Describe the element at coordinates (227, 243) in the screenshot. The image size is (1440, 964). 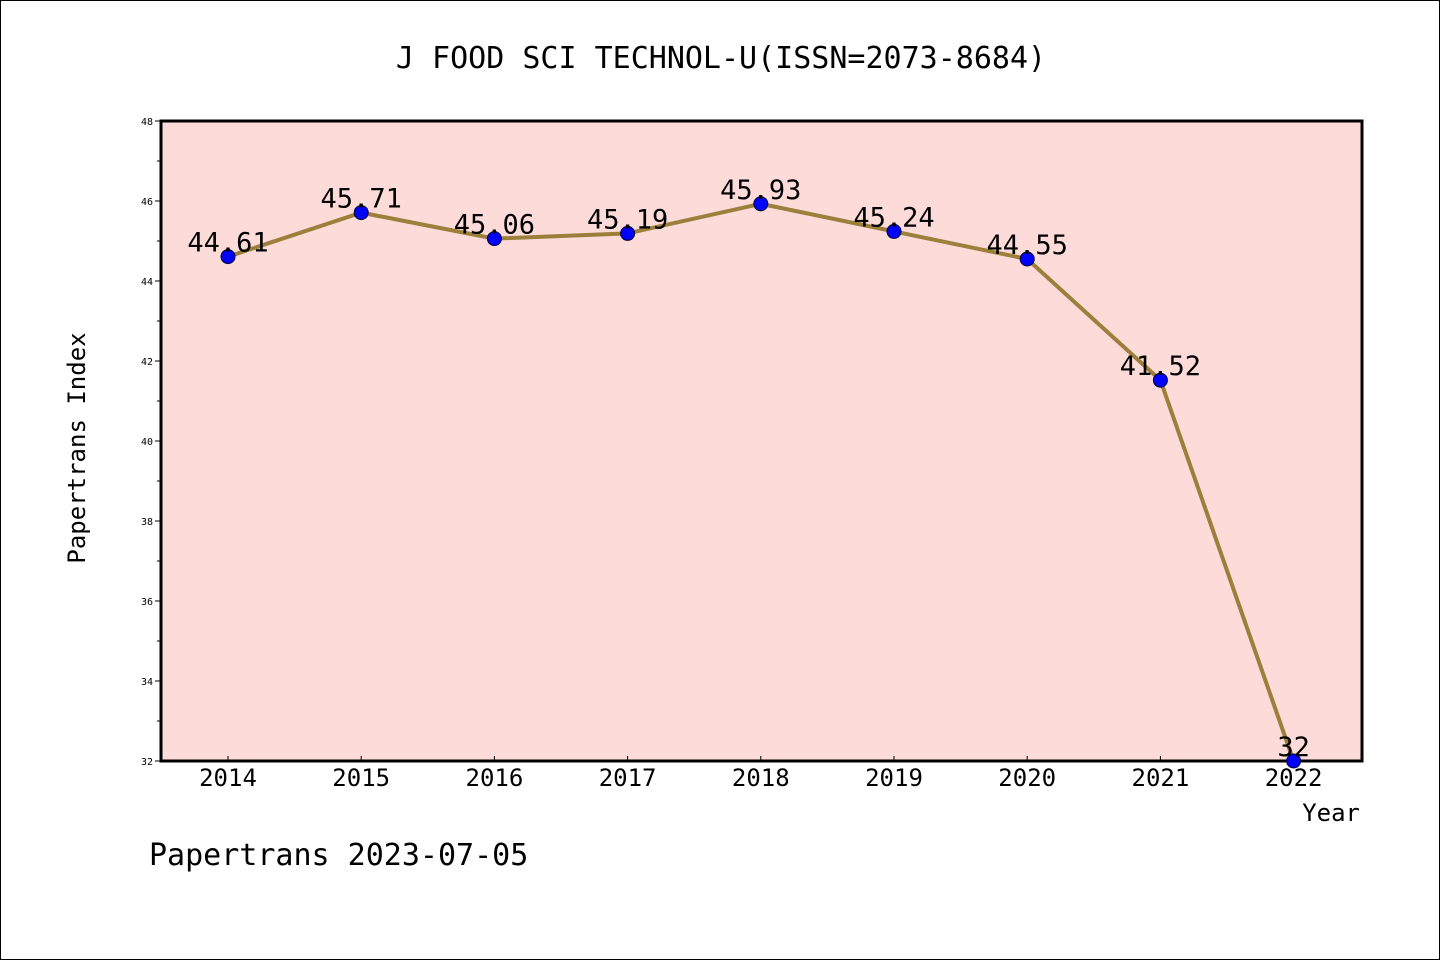
I see `data-label: 44.61` at that location.